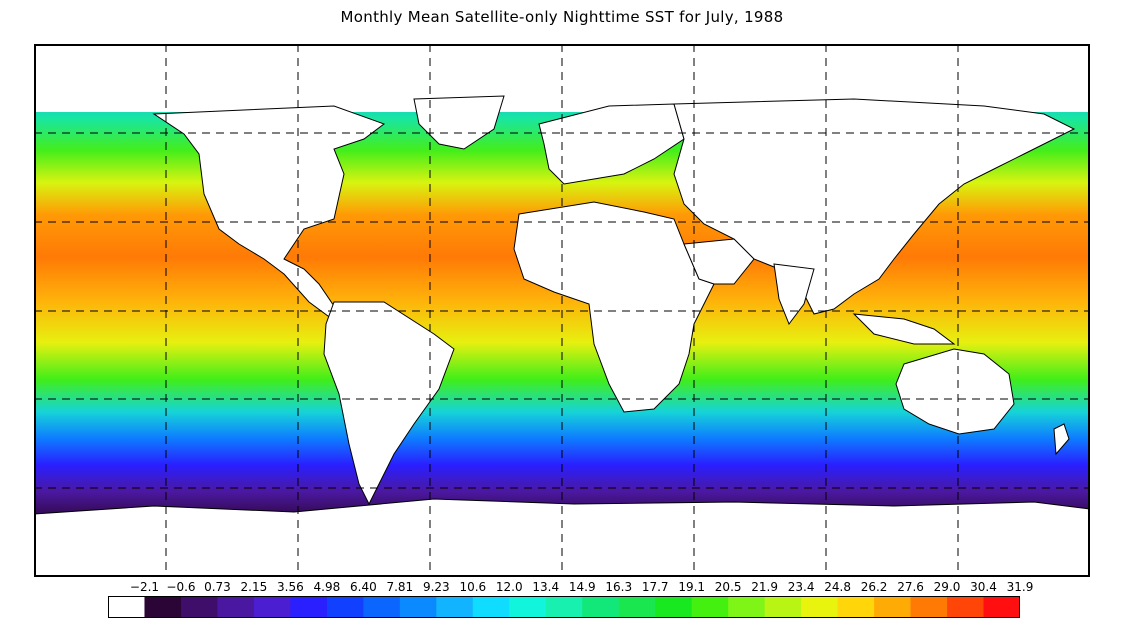 This screenshot has width=1124, height=622. What do you see at coordinates (1020, 587) in the screenshot?
I see `colorbar-tick-label: 31.9` at bounding box center [1020, 587].